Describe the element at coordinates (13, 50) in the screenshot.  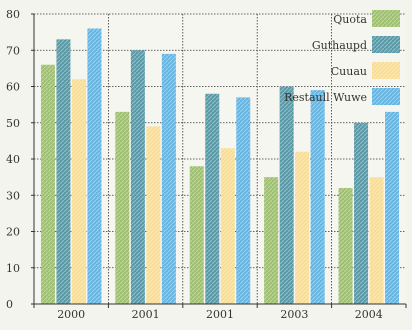
I see `y-tick-label: 70` at that location.